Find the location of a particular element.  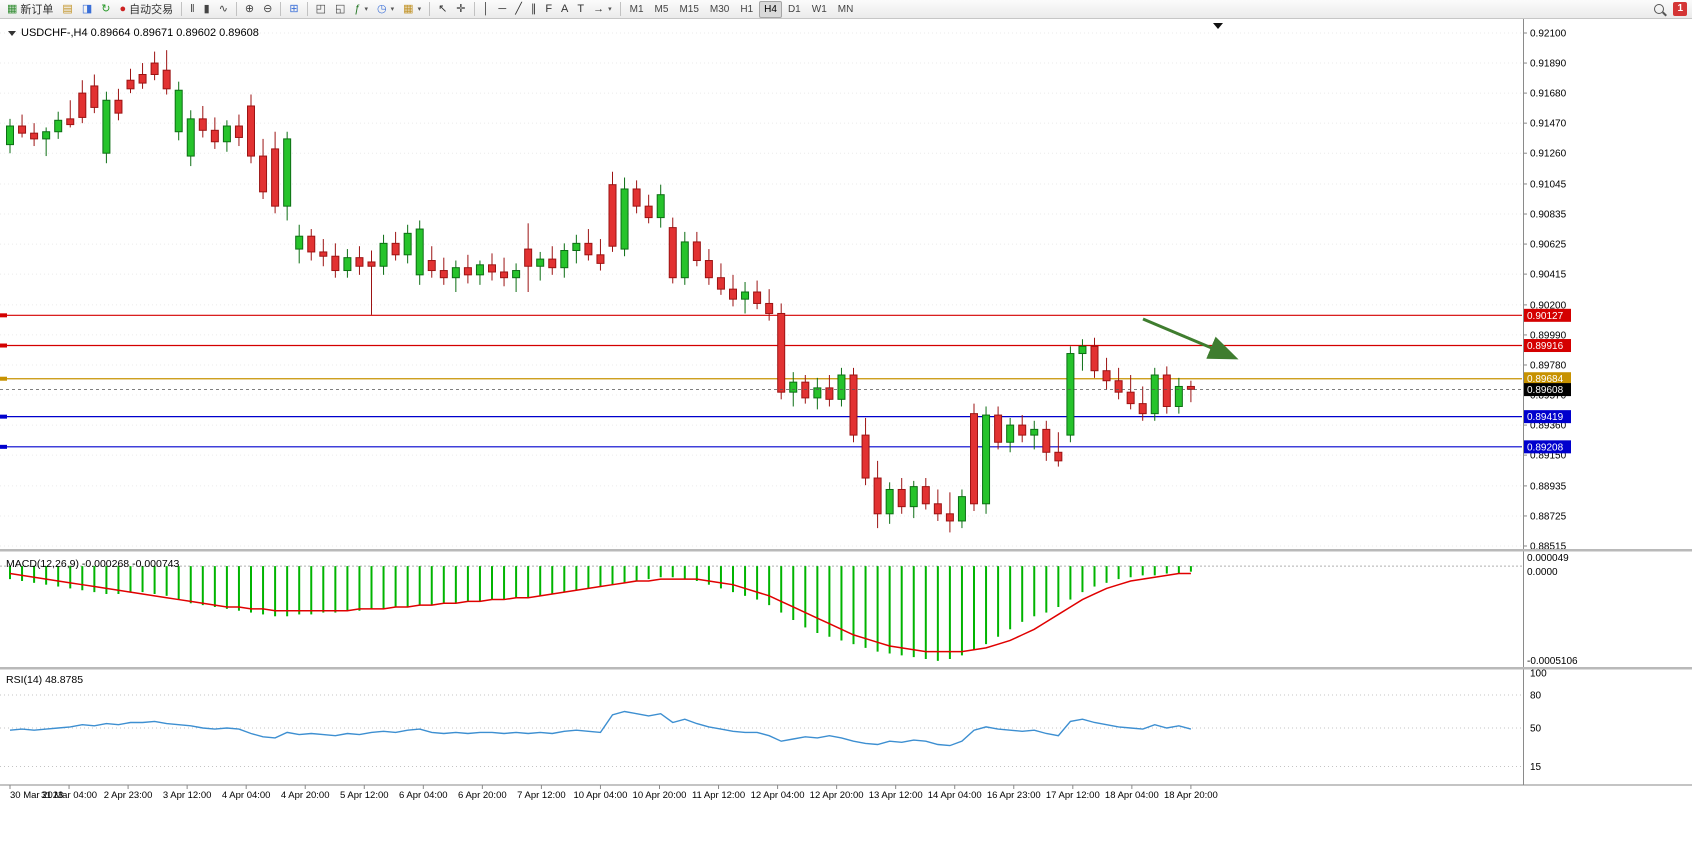

horizontal-price-line: 0.89419 is located at coordinates (785, 417).